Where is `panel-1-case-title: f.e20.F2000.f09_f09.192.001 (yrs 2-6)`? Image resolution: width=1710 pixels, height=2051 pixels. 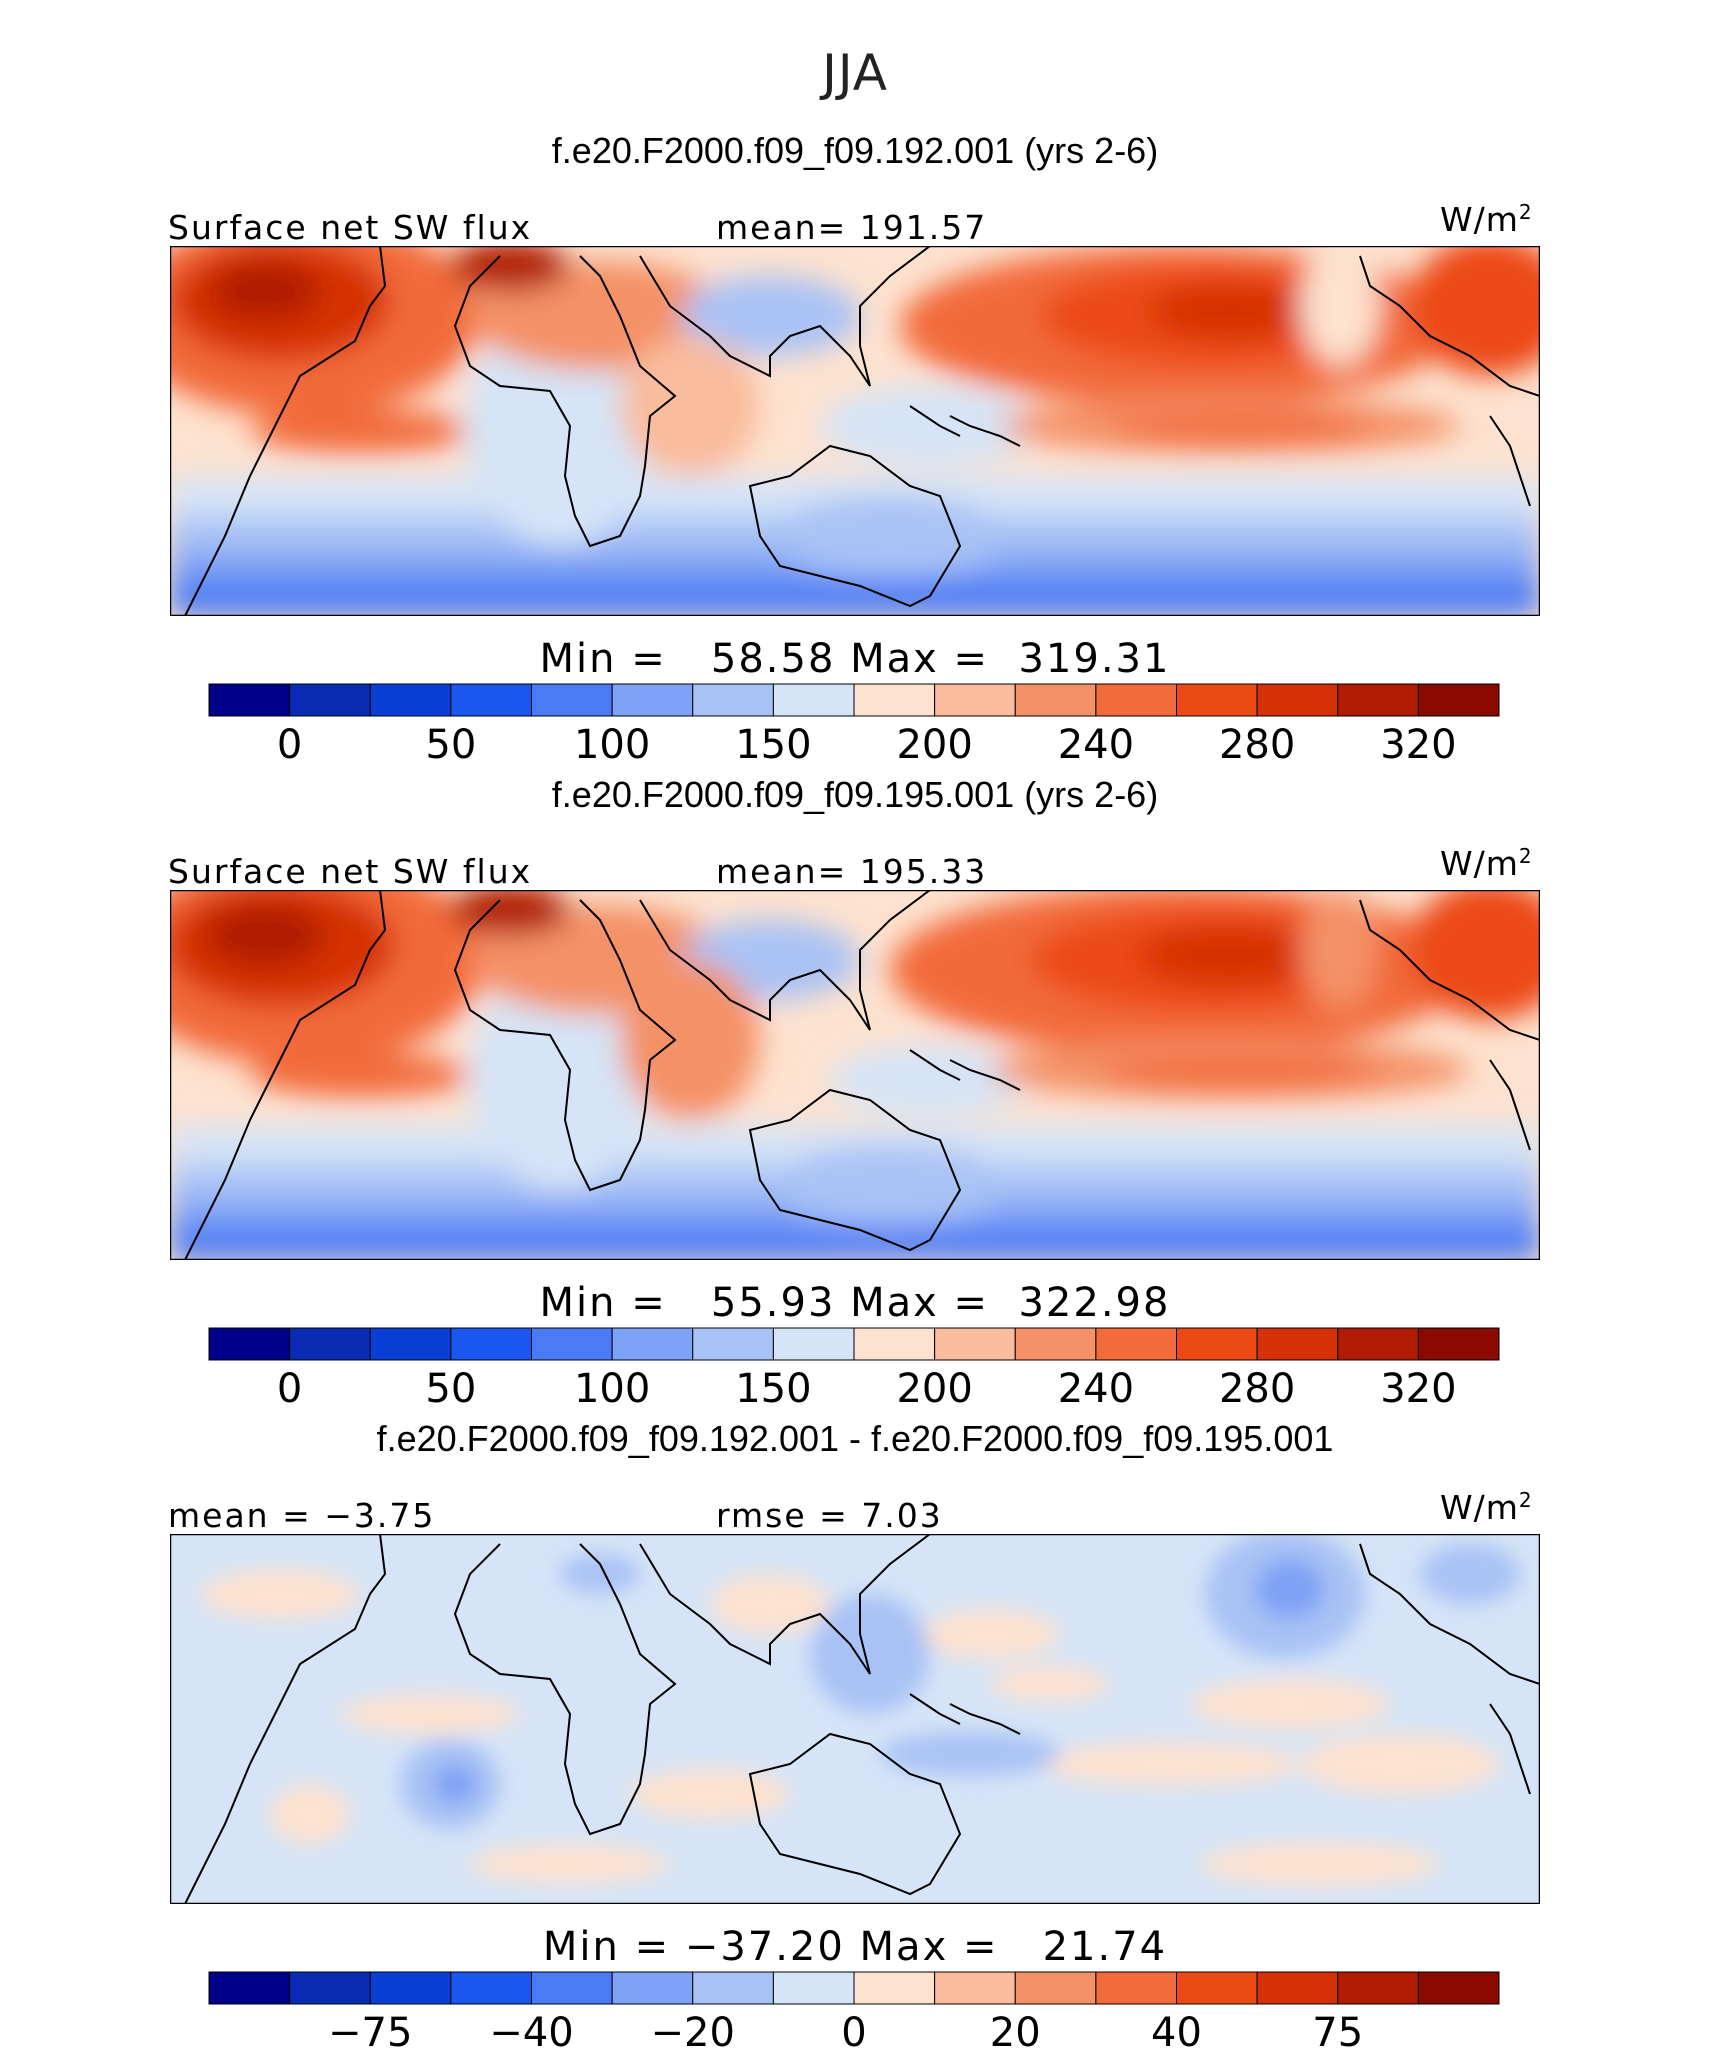 panel-1-case-title: f.e20.F2000.f09_f09.192.001 (yrs 2-6) is located at coordinates (855, 150).